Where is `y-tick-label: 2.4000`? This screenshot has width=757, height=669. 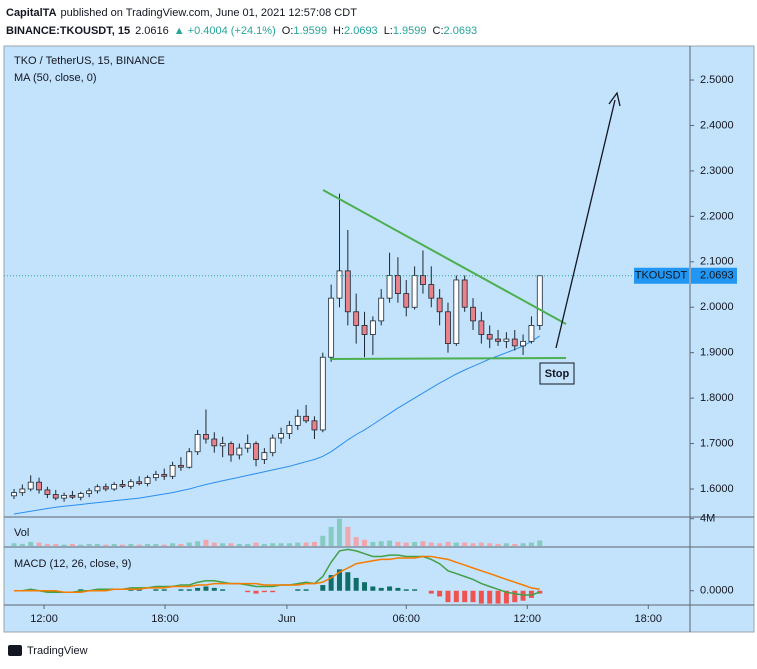 y-tick-label: 2.4000 is located at coordinates (717, 125).